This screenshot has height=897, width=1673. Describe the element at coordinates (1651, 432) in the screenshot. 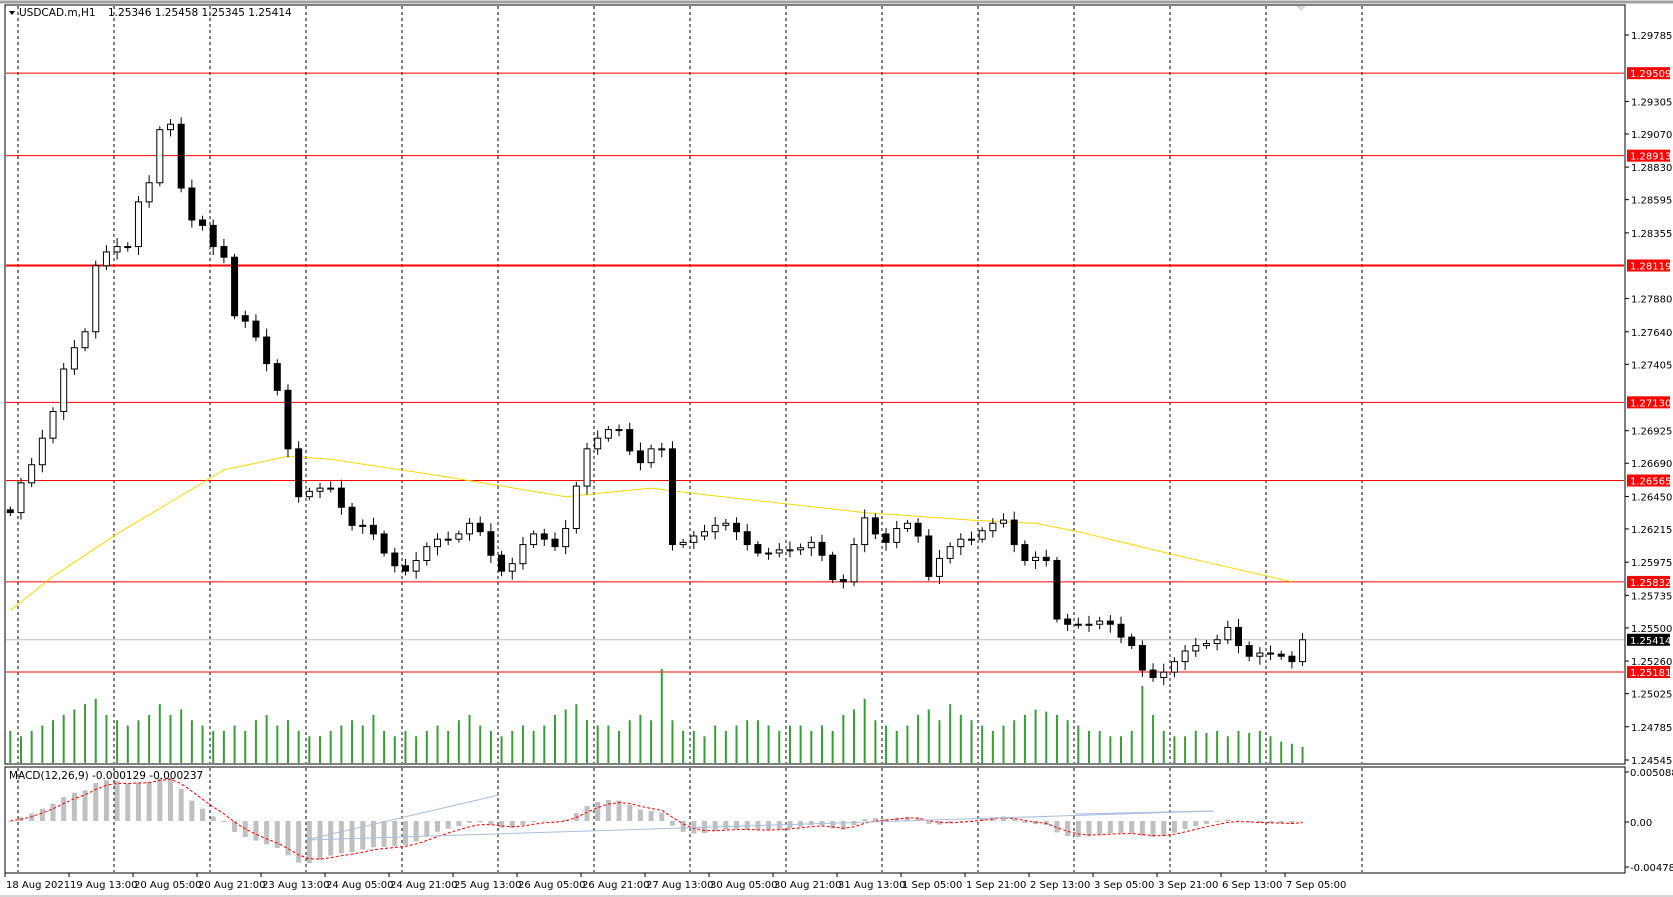

I see `price-tick-label: 1.26925` at that location.